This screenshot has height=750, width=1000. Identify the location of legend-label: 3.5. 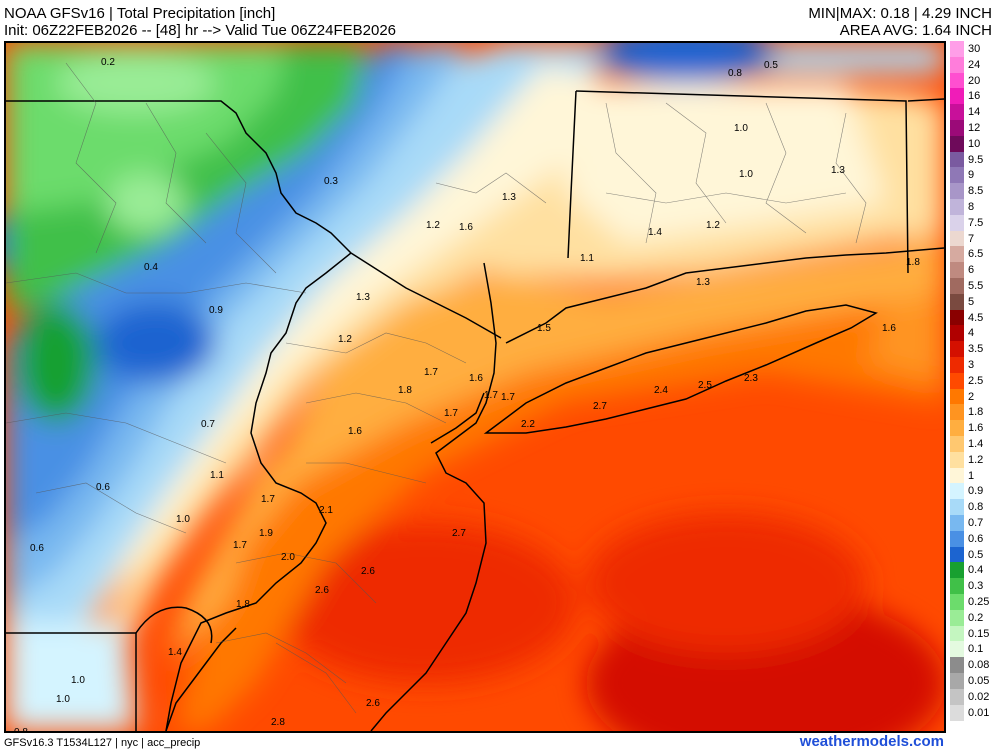
(976, 349).